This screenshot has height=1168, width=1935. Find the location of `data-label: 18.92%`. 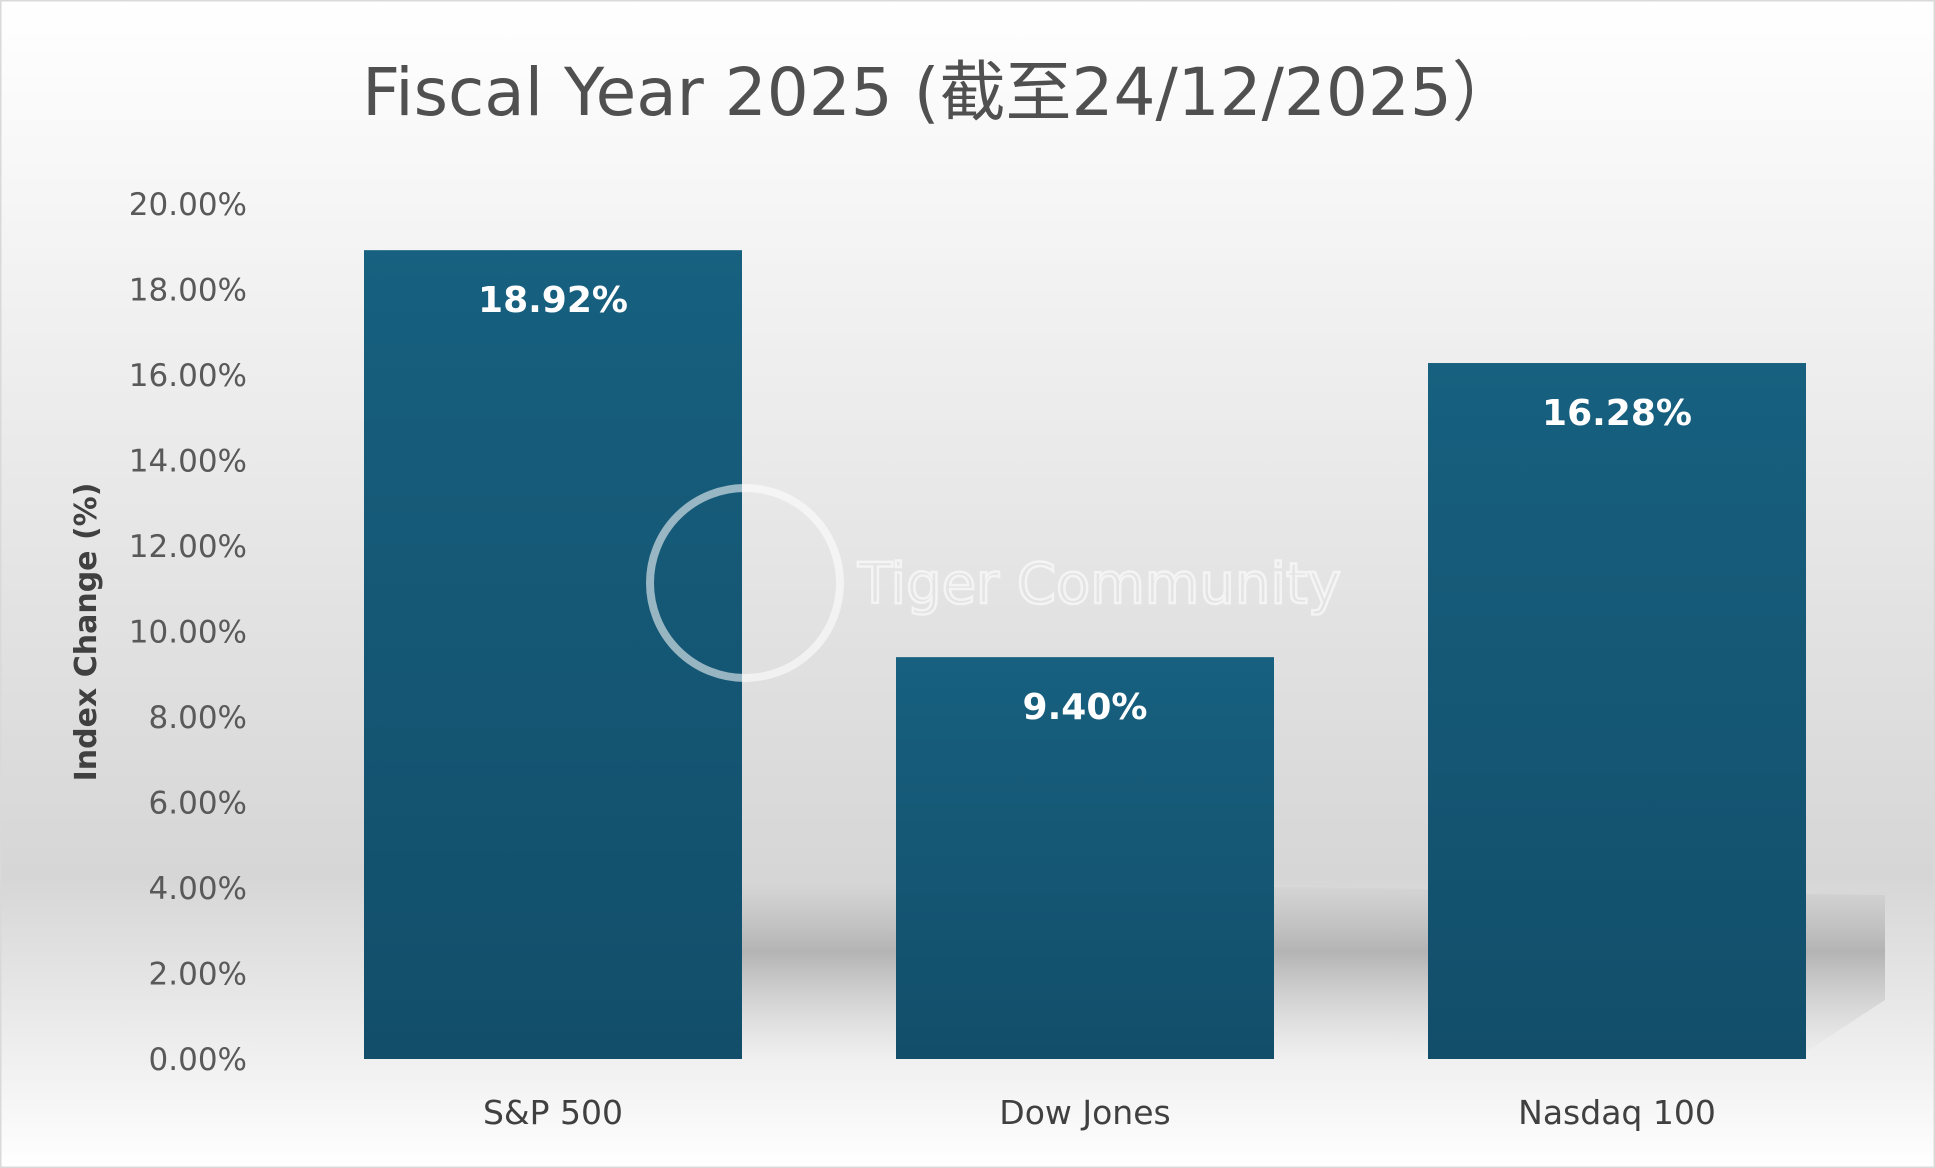

data-label: 18.92% is located at coordinates (553, 300).